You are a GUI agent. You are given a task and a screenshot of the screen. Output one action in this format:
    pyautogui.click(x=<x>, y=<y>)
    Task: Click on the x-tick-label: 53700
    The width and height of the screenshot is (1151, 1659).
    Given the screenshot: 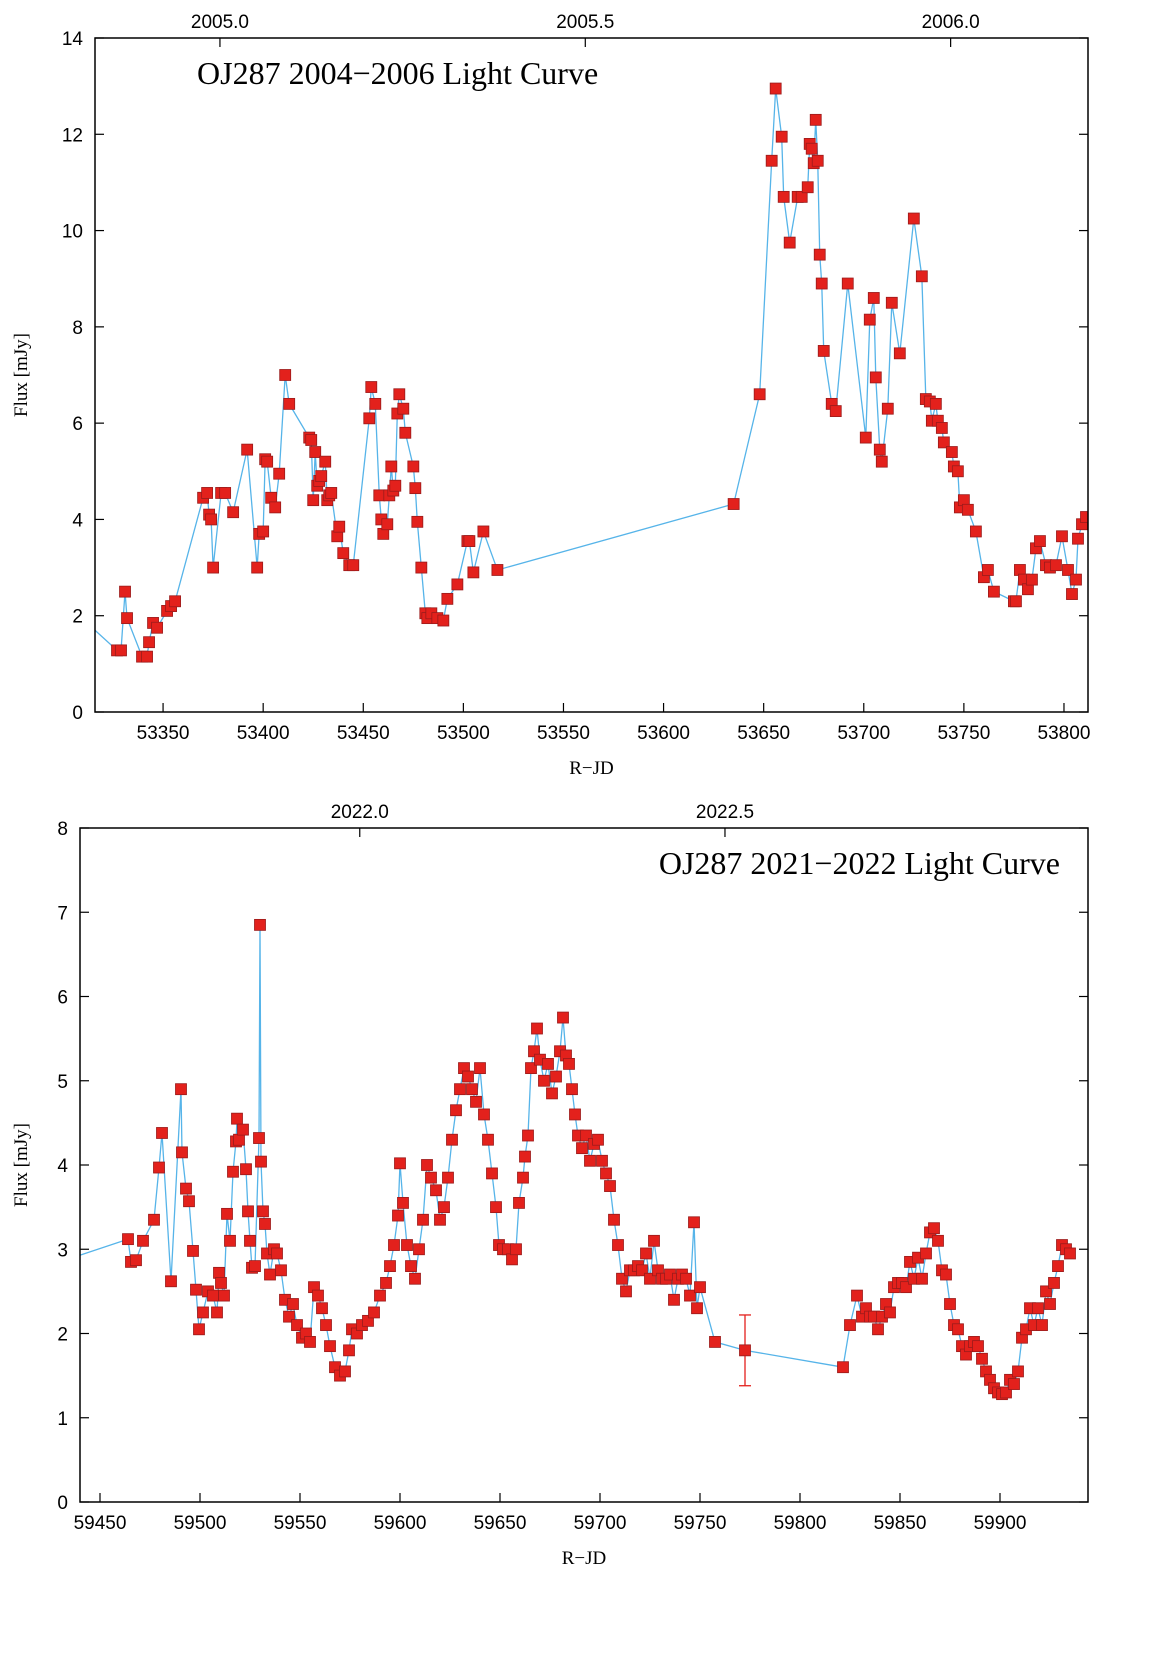 What is the action you would take?
    pyautogui.click(x=863, y=733)
    